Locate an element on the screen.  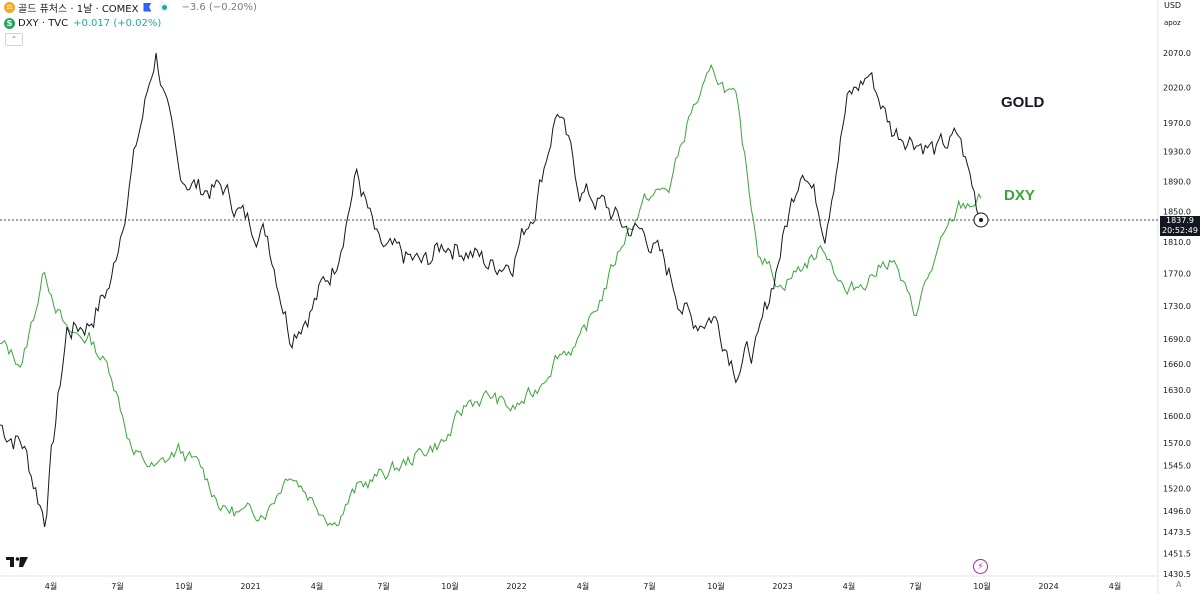
price-tick-label: 1730.0 is located at coordinates (1177, 306).